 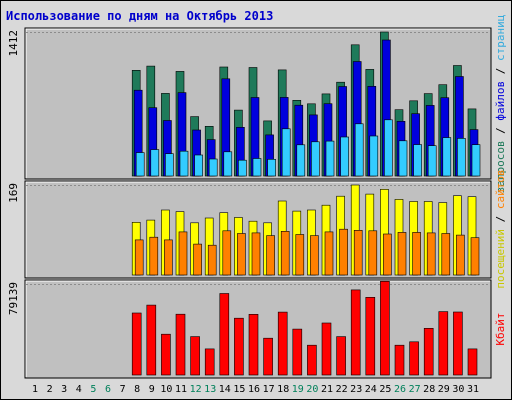 I want to click on bar-bottom-Кбайт-day-27, so click(x=414, y=358).